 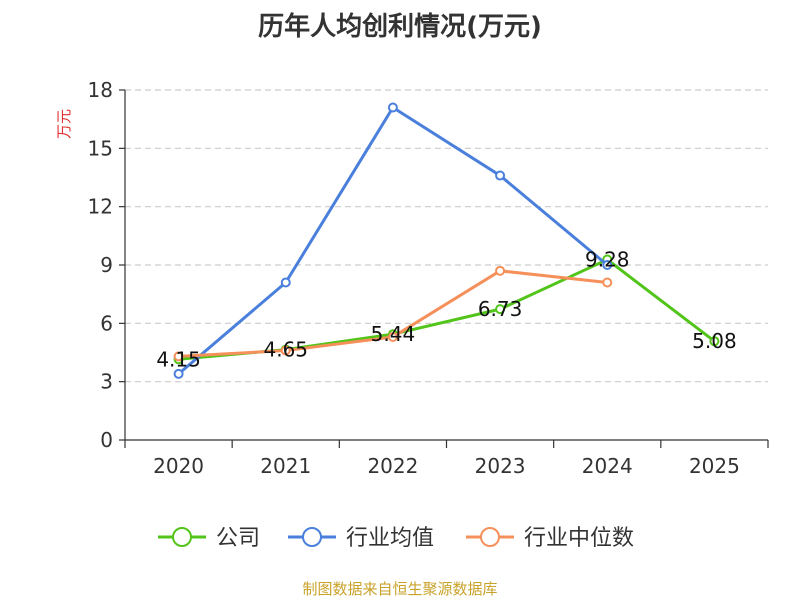 I want to click on legend-item: 行业中位数, so click(x=550, y=538).